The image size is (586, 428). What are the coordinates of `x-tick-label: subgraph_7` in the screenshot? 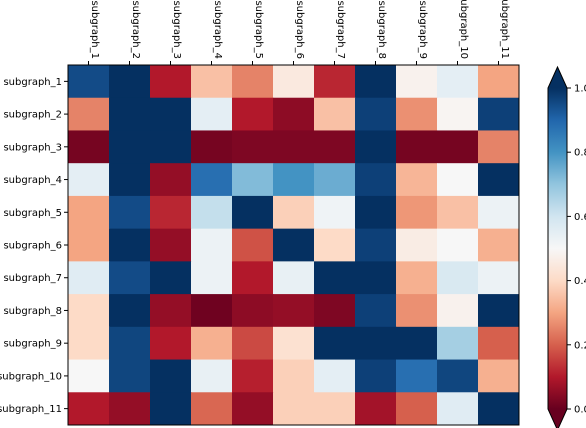 It's located at (340, 29).